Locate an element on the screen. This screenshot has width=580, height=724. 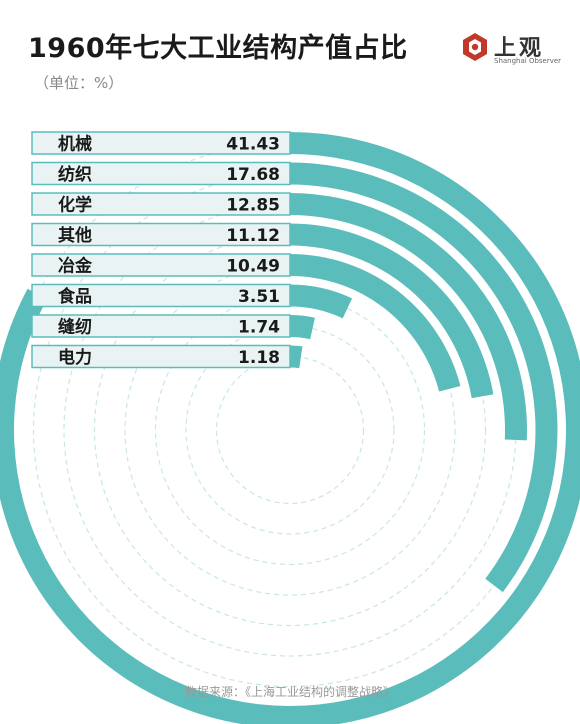
value-label: 3.51 is located at coordinates (259, 297).